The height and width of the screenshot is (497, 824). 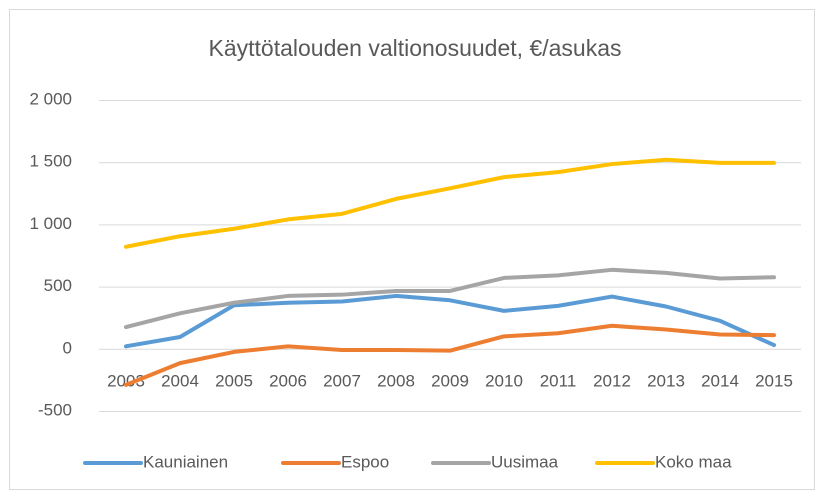 What do you see at coordinates (288, 380) in the screenshot?
I see `x-tick-label: 2006` at bounding box center [288, 380].